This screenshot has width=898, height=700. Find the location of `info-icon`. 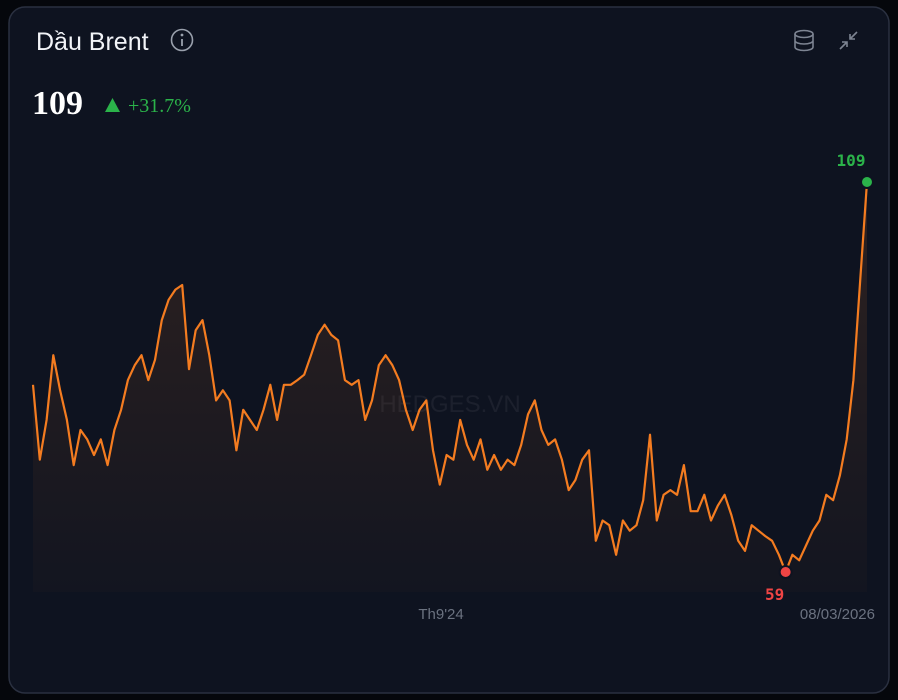

info-icon is located at coordinates (182, 40).